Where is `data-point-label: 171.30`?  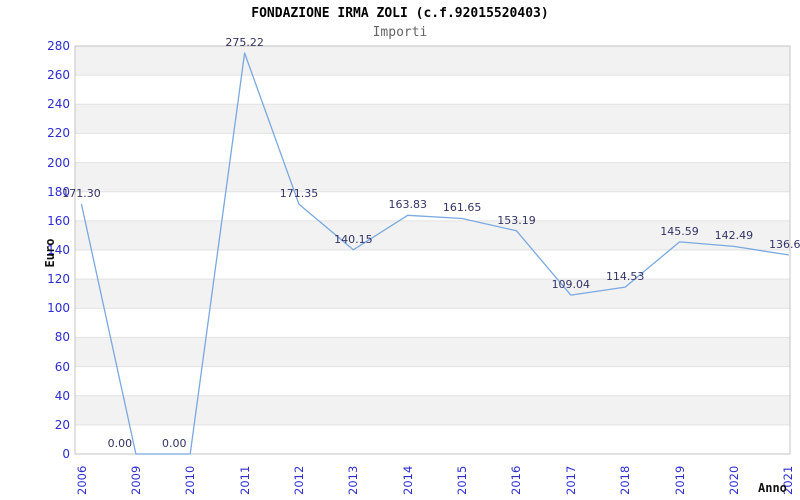 data-point-label: 171.30 is located at coordinates (81, 194).